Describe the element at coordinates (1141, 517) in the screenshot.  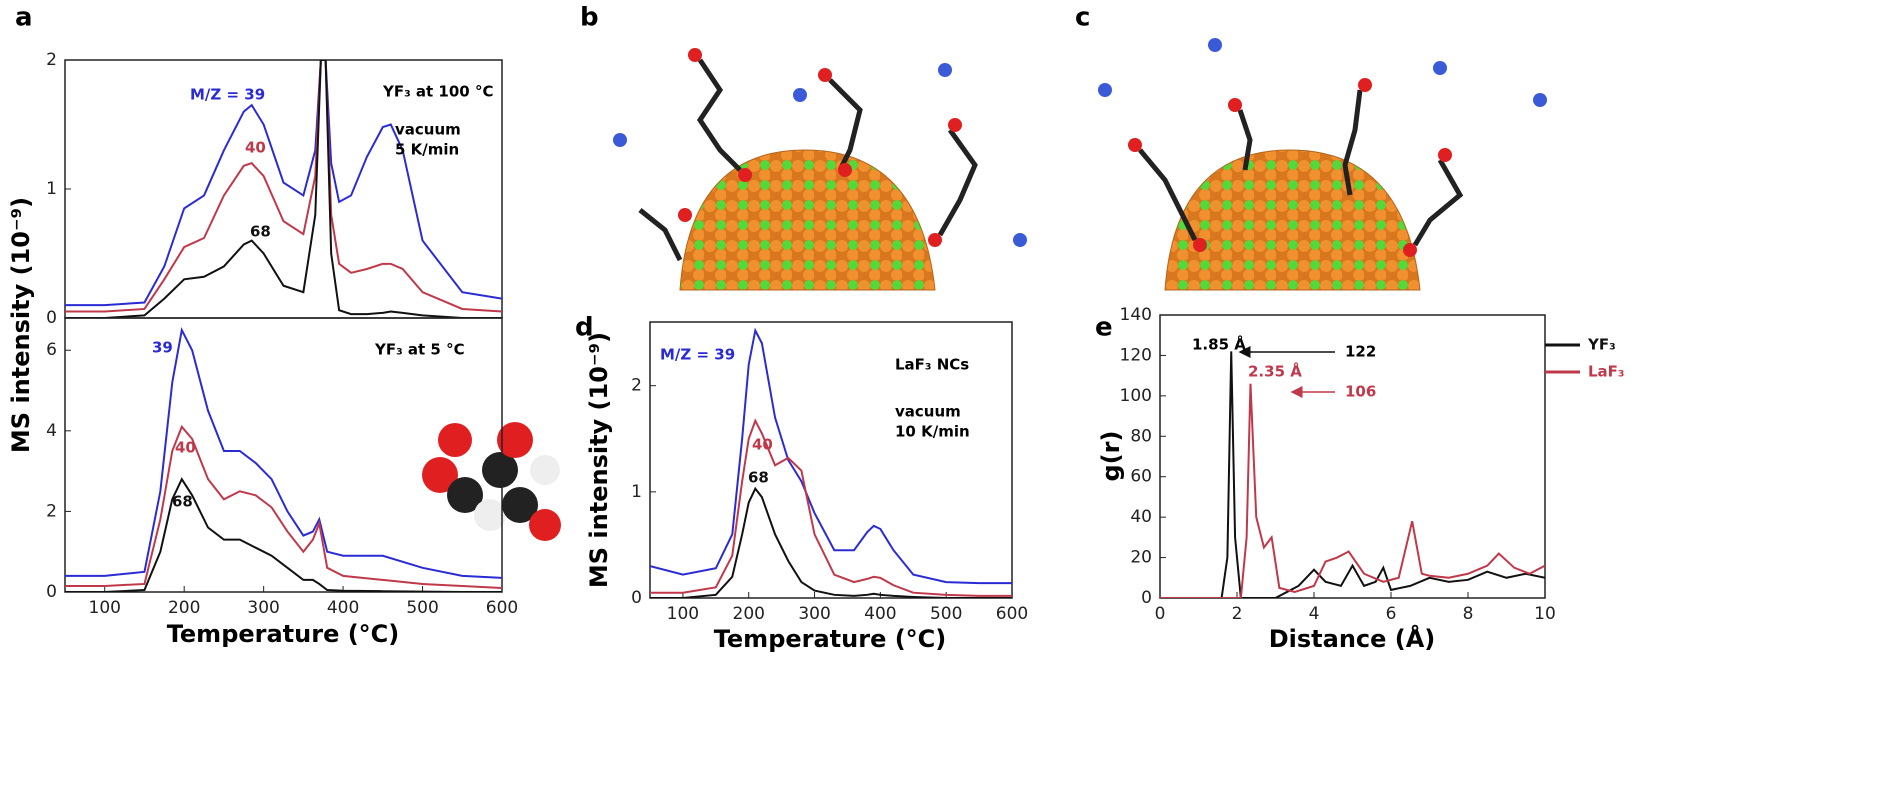
I see `y-tick-label: 40` at that location.